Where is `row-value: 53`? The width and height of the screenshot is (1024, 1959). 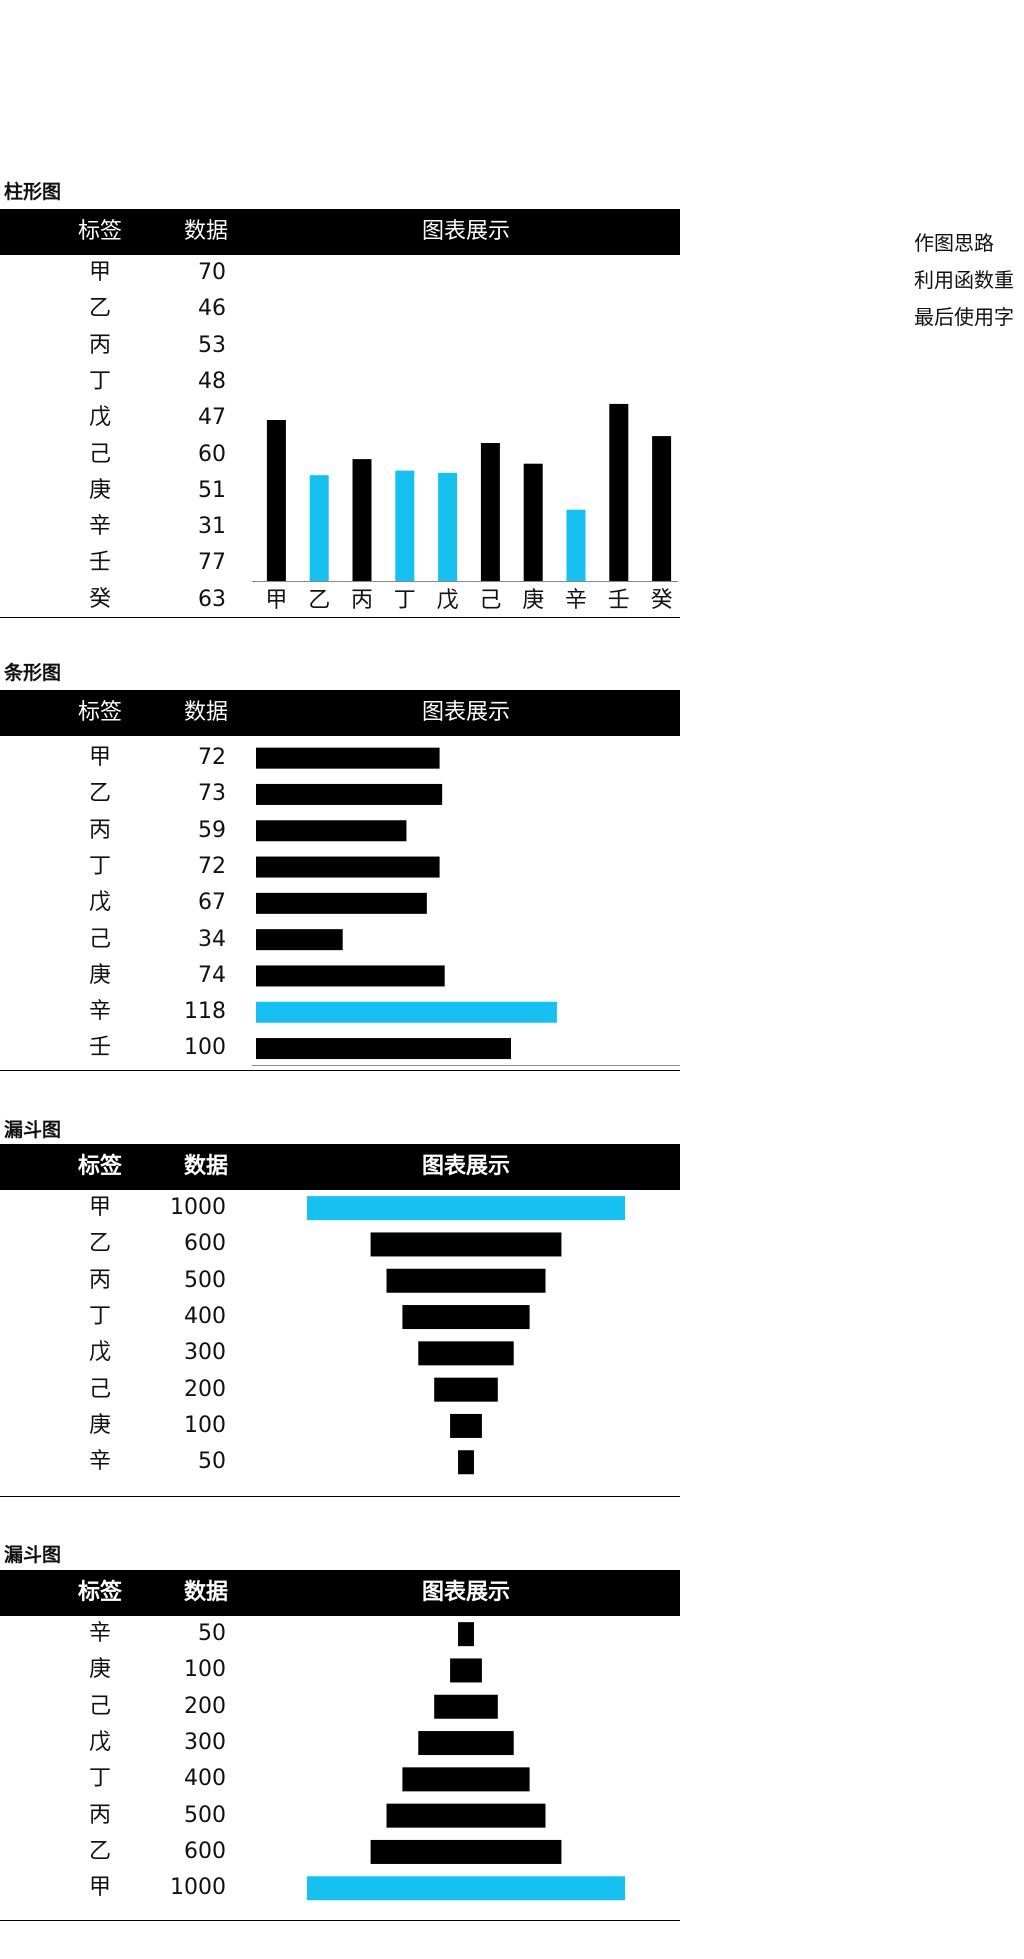
row-value: 53 is located at coordinates (212, 345).